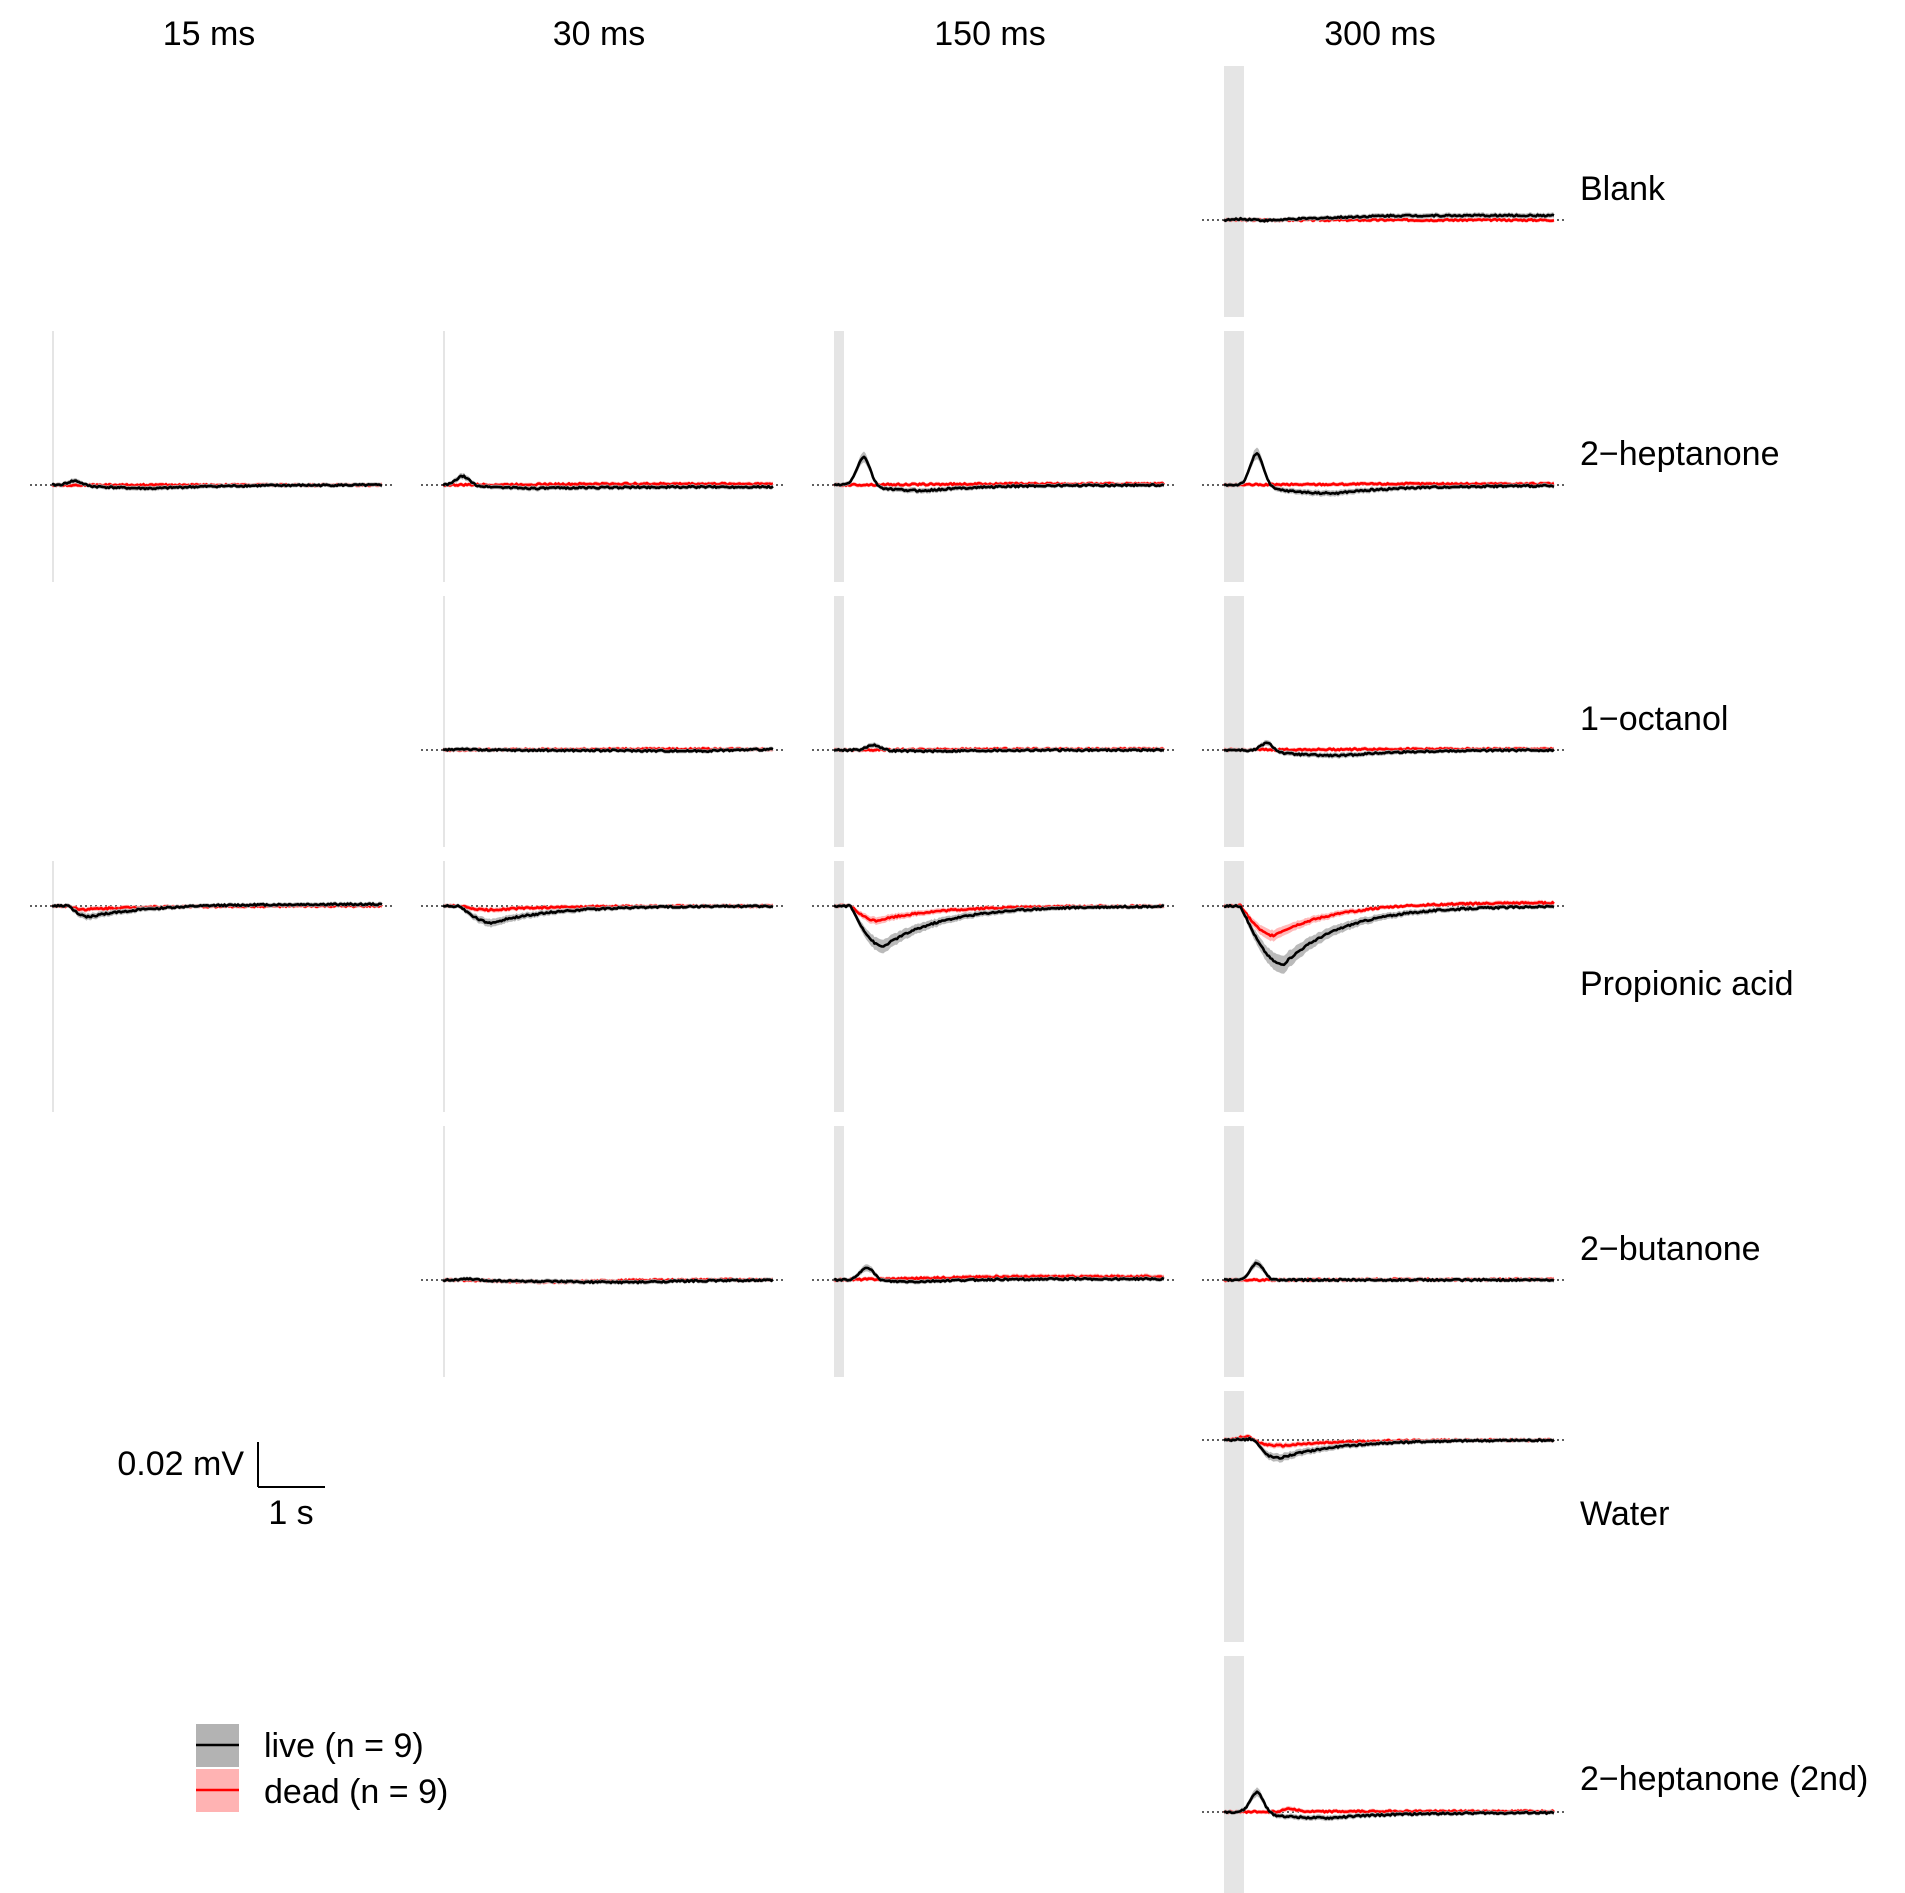  What do you see at coordinates (1234, 1774) in the screenshot?
I see `stimulus-band-2-heptanone-2nd--300ms` at bounding box center [1234, 1774].